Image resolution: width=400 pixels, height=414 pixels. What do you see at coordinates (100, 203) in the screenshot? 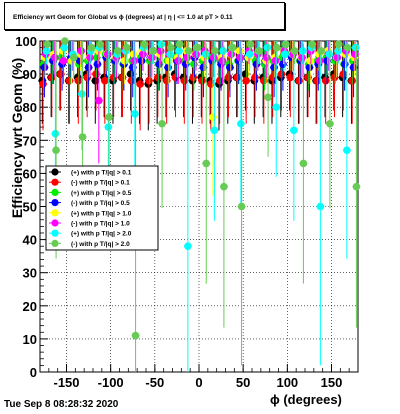
I see `legend-label: (-) with p T/|q| > 0.5` at bounding box center [100, 203].